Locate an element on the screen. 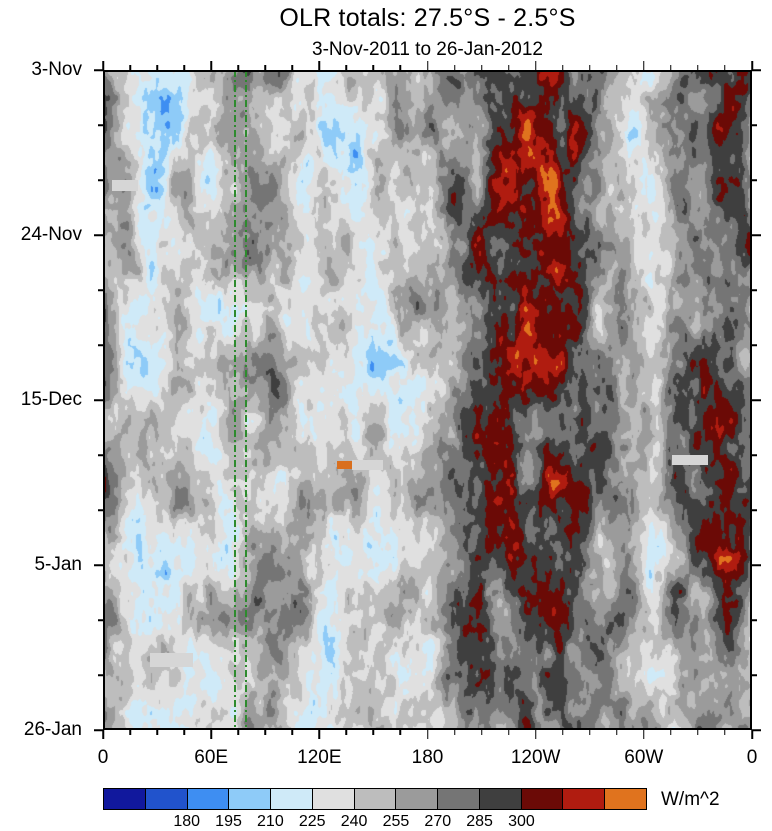  colorbar-unit-label: W/m^2 is located at coordinates (690, 799).